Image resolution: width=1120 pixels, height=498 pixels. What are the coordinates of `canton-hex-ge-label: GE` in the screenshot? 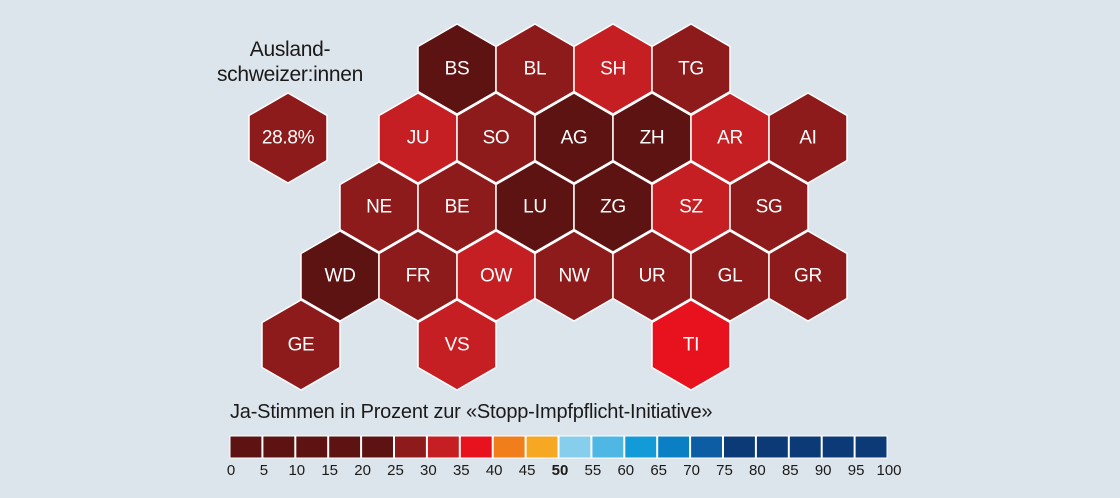 It's located at (301, 345).